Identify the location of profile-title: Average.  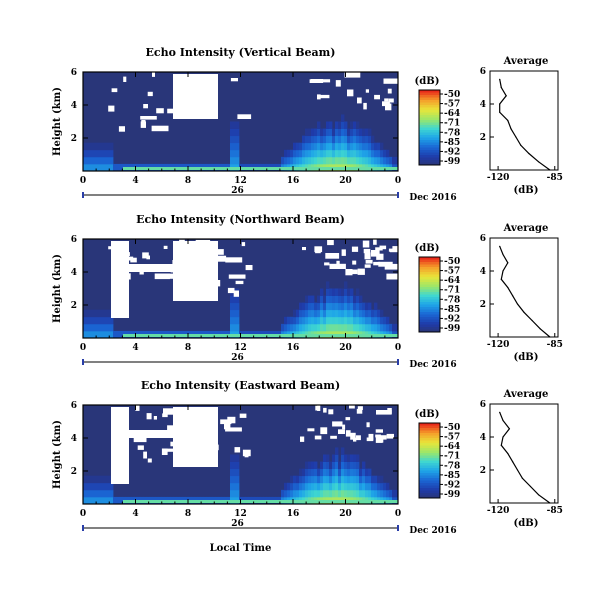
(526, 228).